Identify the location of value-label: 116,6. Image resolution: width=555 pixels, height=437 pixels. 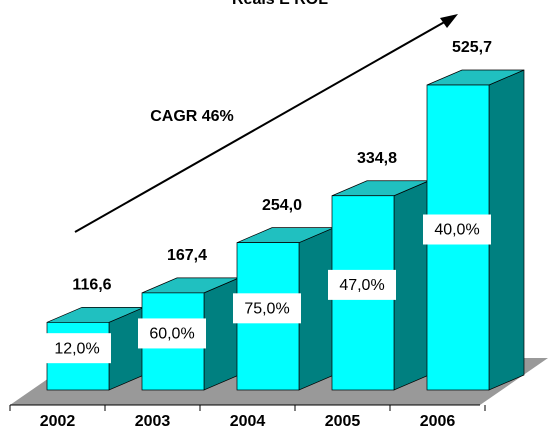
(91, 285).